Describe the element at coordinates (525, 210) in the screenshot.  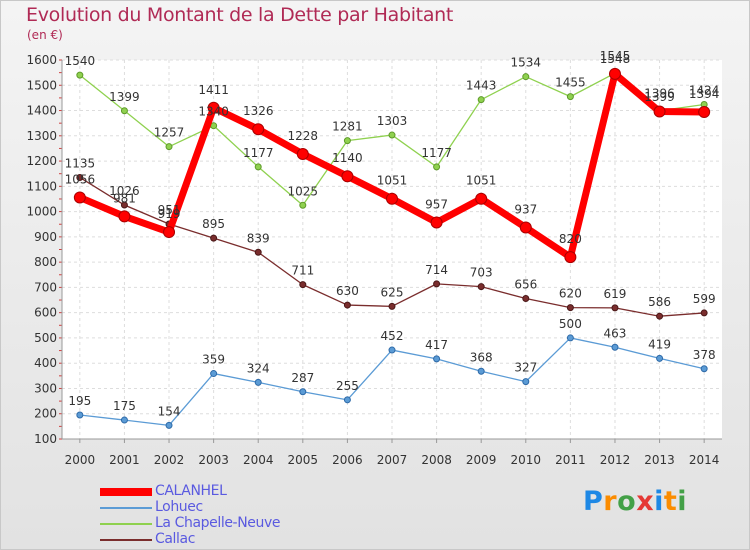
I see `data-label: 937` at that location.